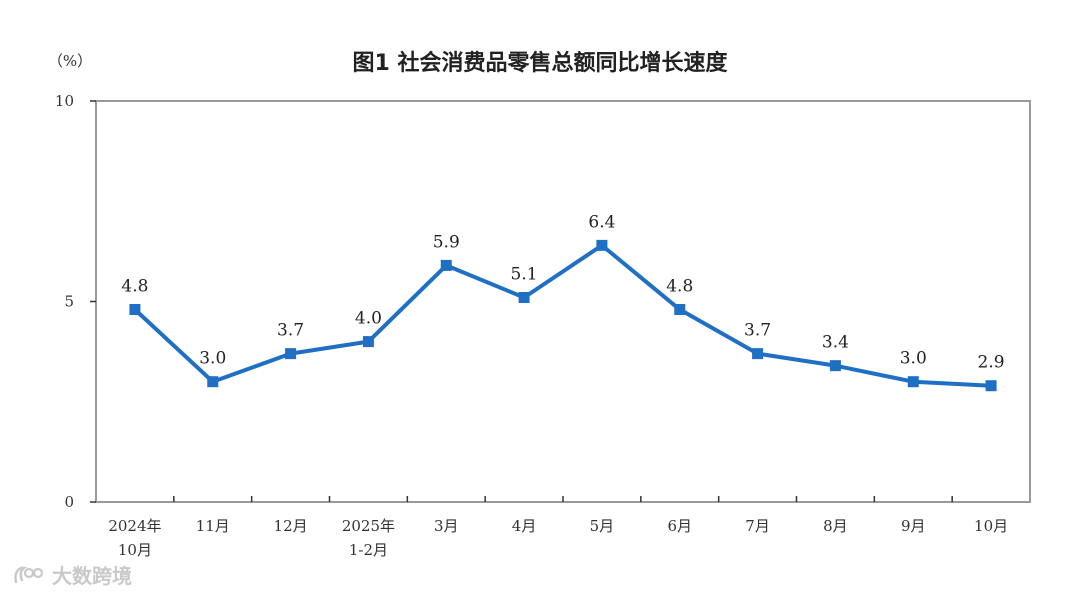 The height and width of the screenshot is (596, 1080). What do you see at coordinates (69, 302) in the screenshot?
I see `y-tick-label: 5` at bounding box center [69, 302].